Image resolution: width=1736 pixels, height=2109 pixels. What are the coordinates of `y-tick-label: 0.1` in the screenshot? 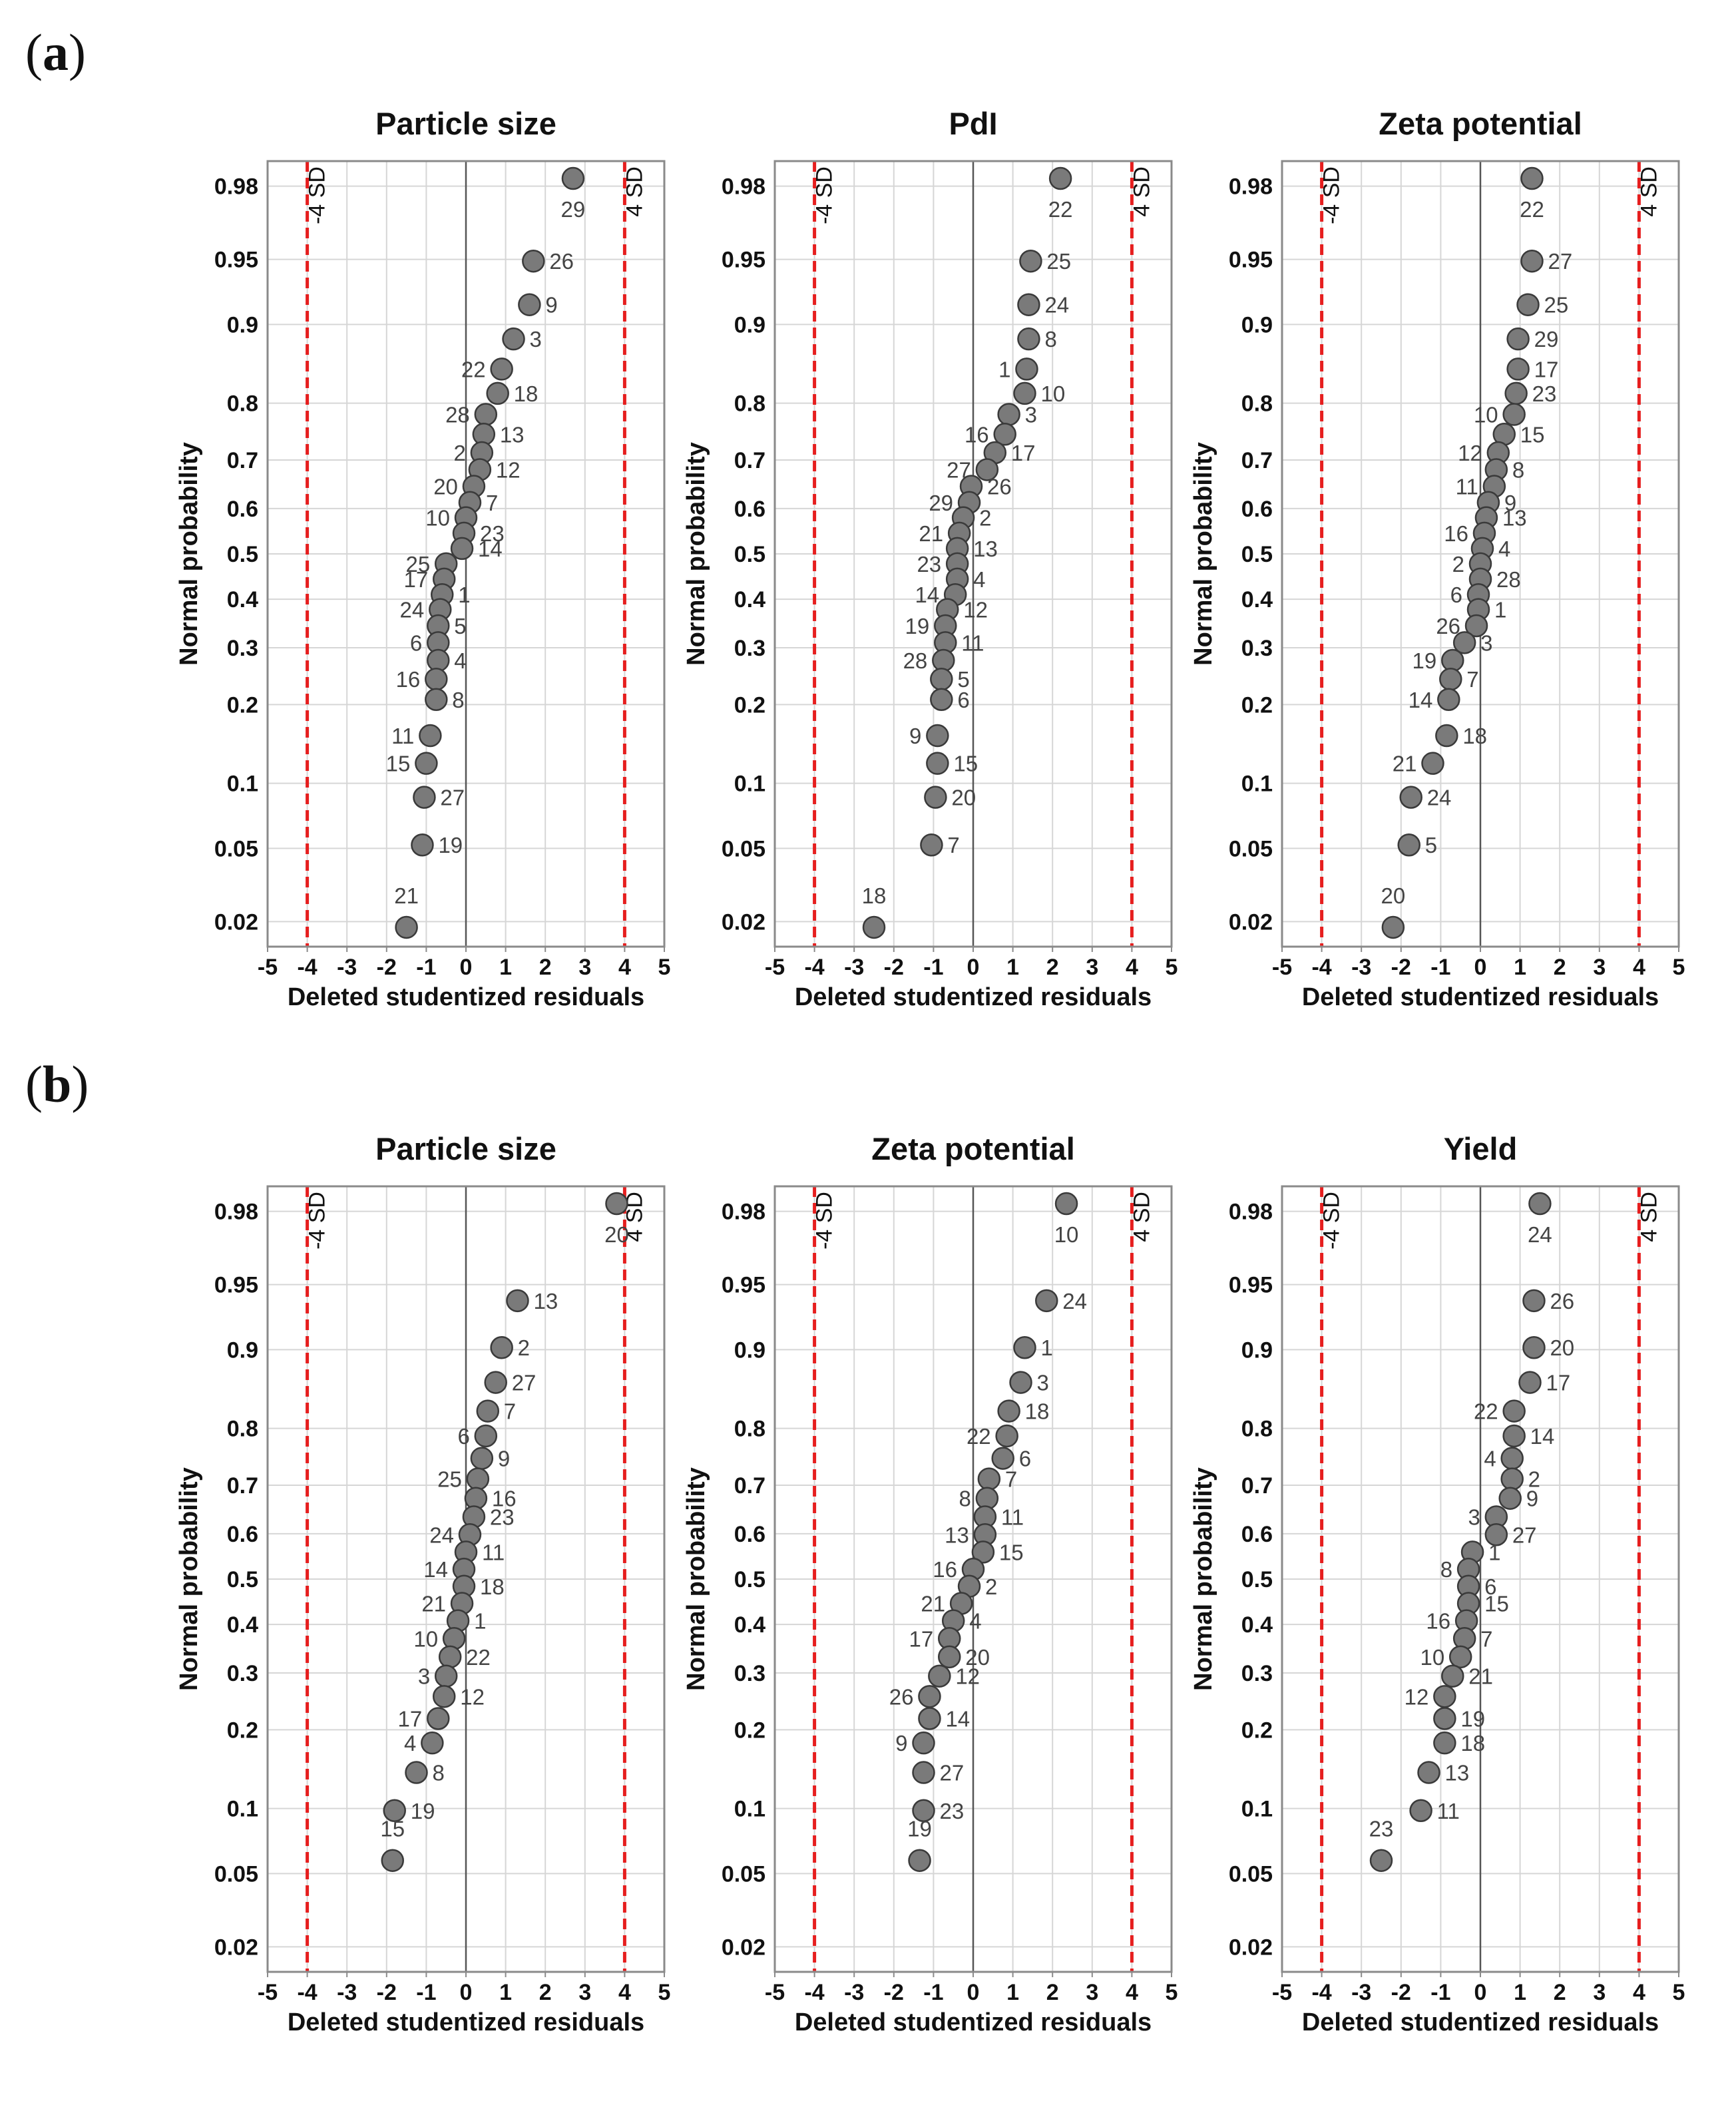 It's located at (242, 784).